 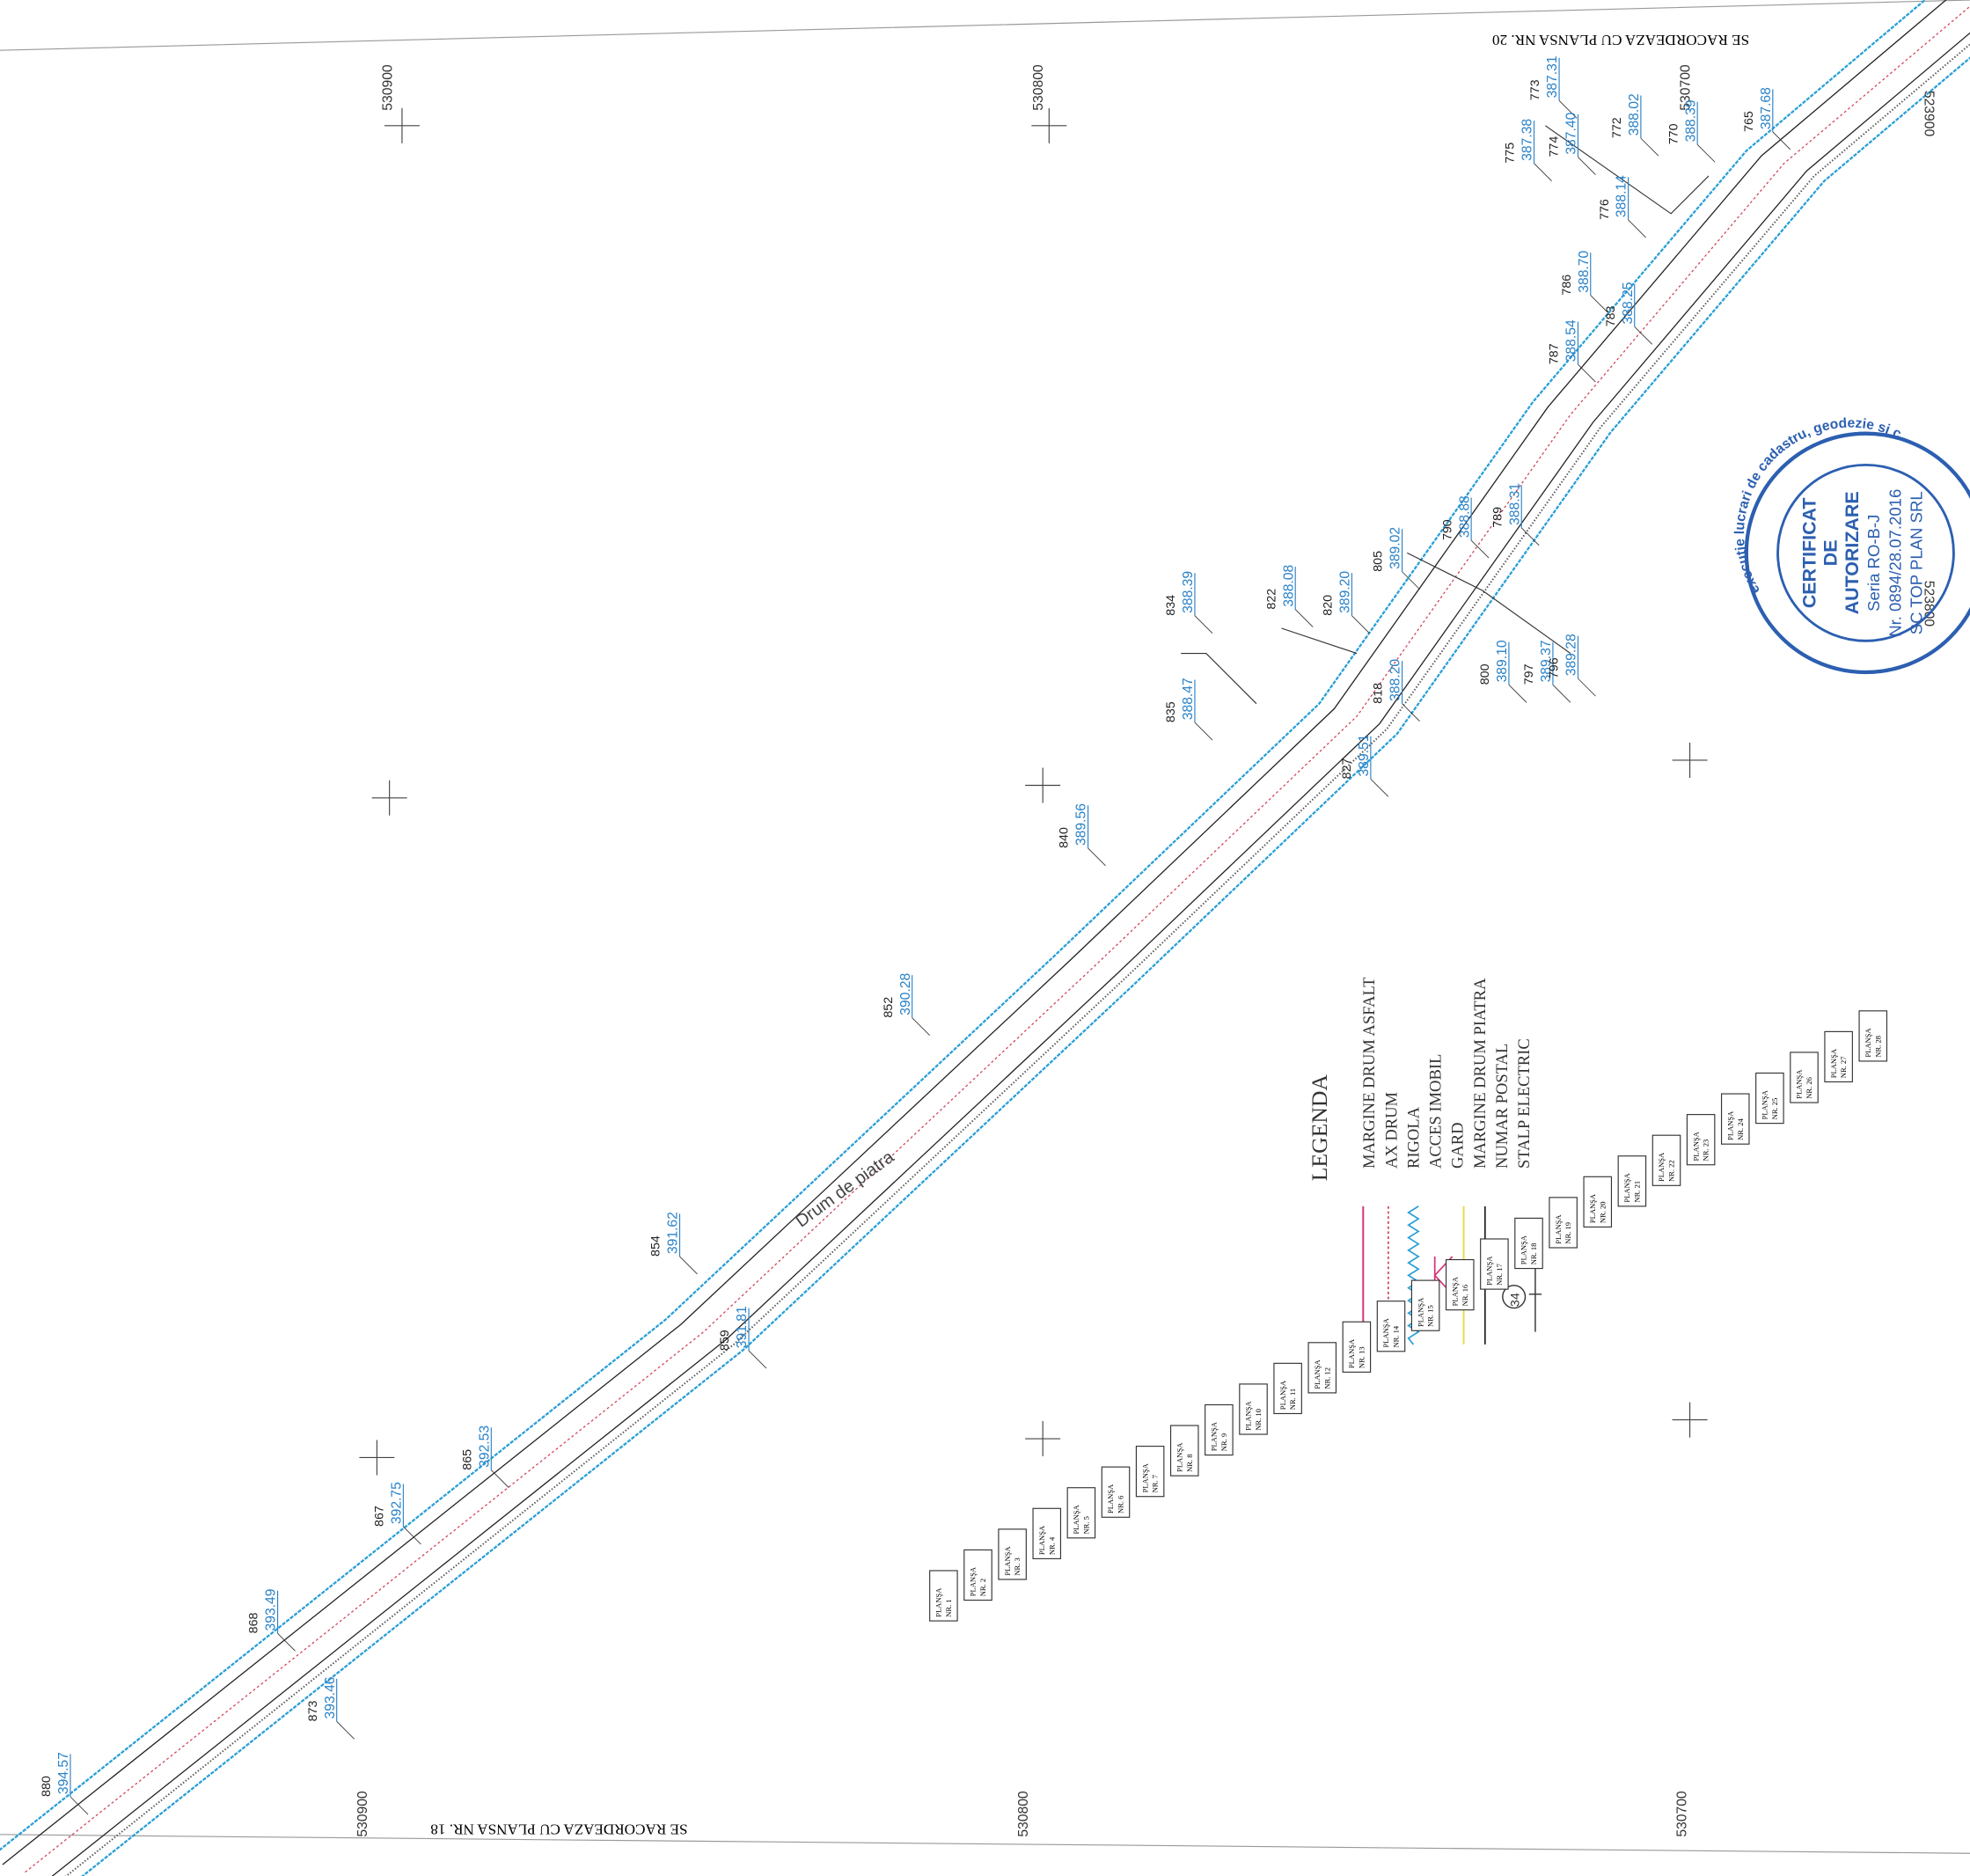 What do you see at coordinates (1458, 1146) in the screenshot?
I see `legend-item: GARD` at bounding box center [1458, 1146].